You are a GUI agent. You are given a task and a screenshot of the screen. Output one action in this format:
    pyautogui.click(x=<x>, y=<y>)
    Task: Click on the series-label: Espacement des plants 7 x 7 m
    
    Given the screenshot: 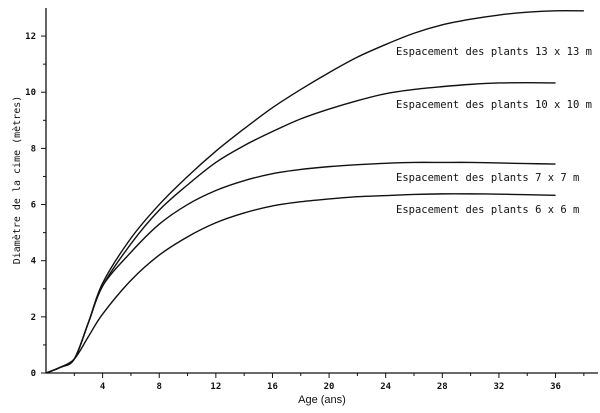 What is the action you would take?
    pyautogui.click(x=487, y=178)
    